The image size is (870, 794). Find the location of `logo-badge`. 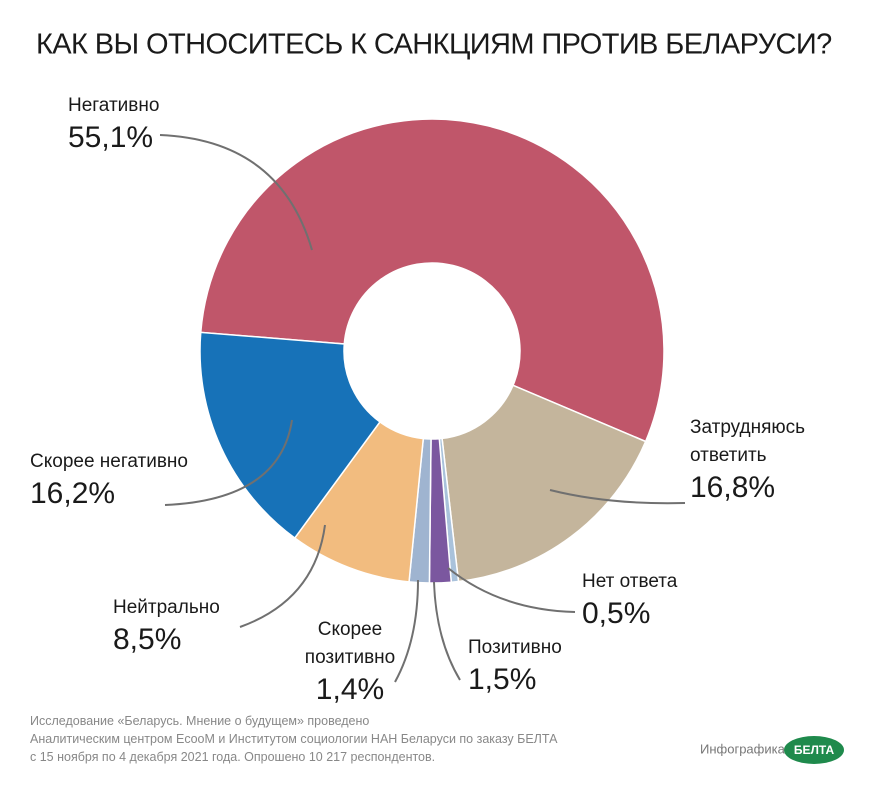

logo-badge is located at coordinates (814, 750).